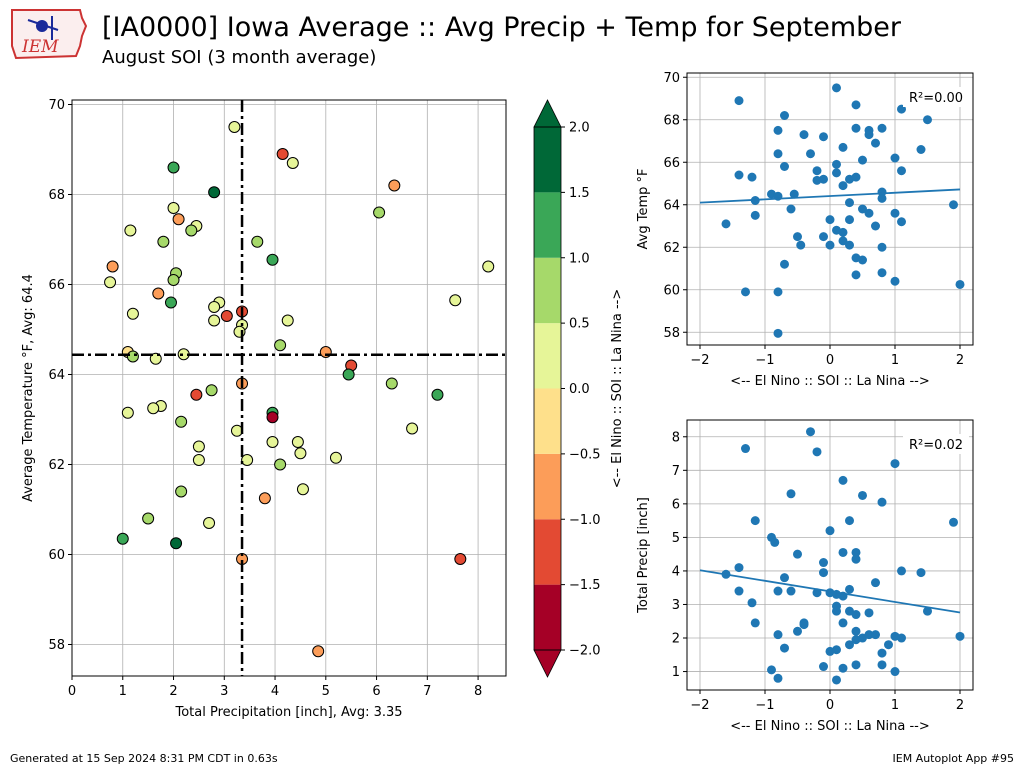 This screenshot has height=768, width=1024. I want to click on x-tick-label: −2, so click(699, 360).